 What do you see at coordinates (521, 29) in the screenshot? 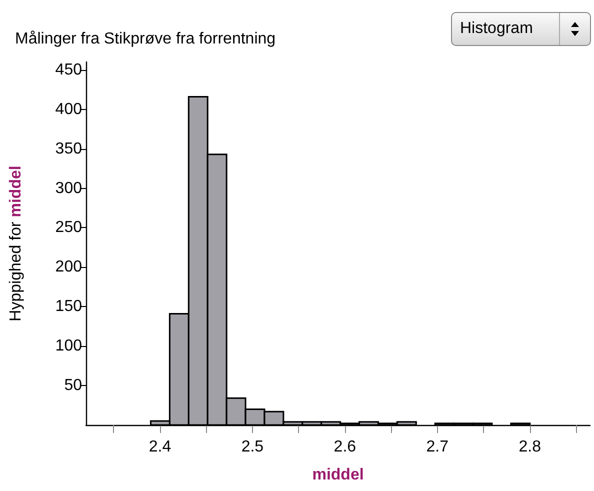
I see `dropdown-select: Histogram` at bounding box center [521, 29].